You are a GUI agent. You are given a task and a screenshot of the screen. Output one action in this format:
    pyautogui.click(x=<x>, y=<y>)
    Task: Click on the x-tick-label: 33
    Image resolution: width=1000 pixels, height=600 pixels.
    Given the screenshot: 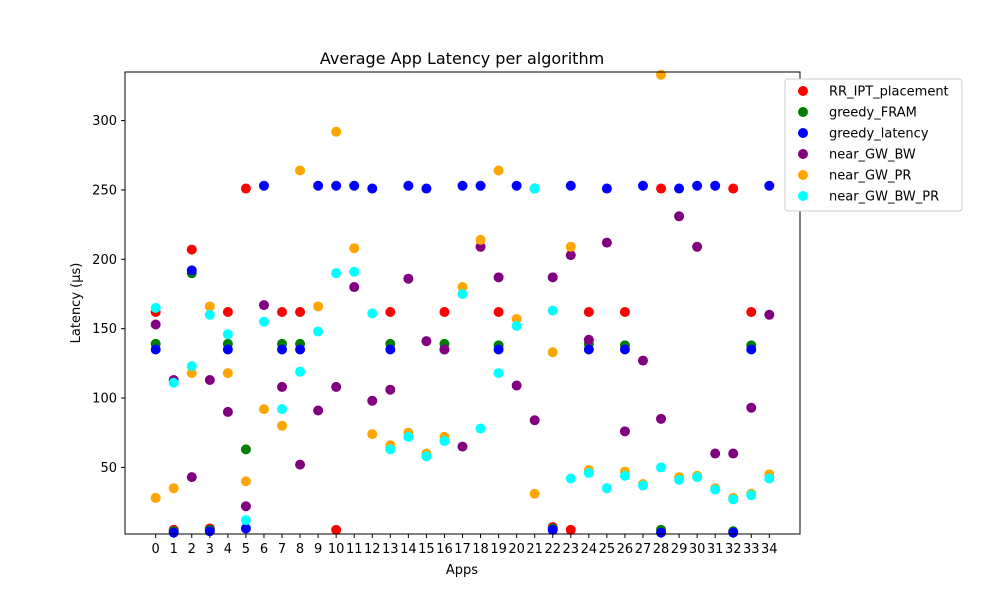 What is the action you would take?
    pyautogui.click(x=751, y=549)
    